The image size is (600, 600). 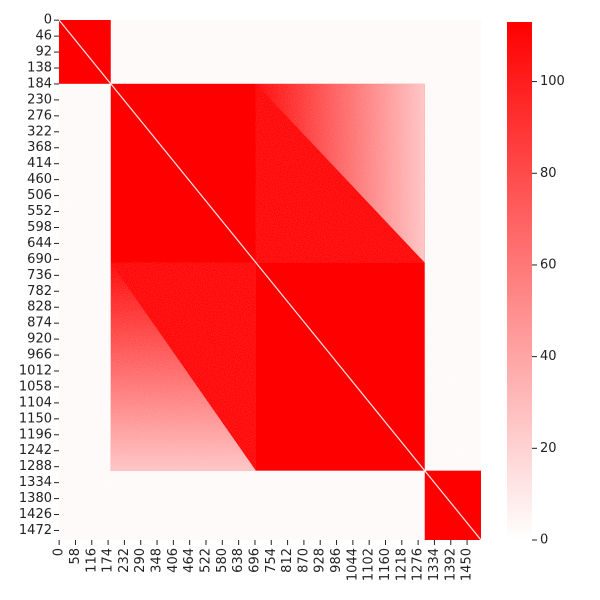 What do you see at coordinates (320, 560) in the screenshot?
I see `x-tick-label-928: 928` at bounding box center [320, 560].